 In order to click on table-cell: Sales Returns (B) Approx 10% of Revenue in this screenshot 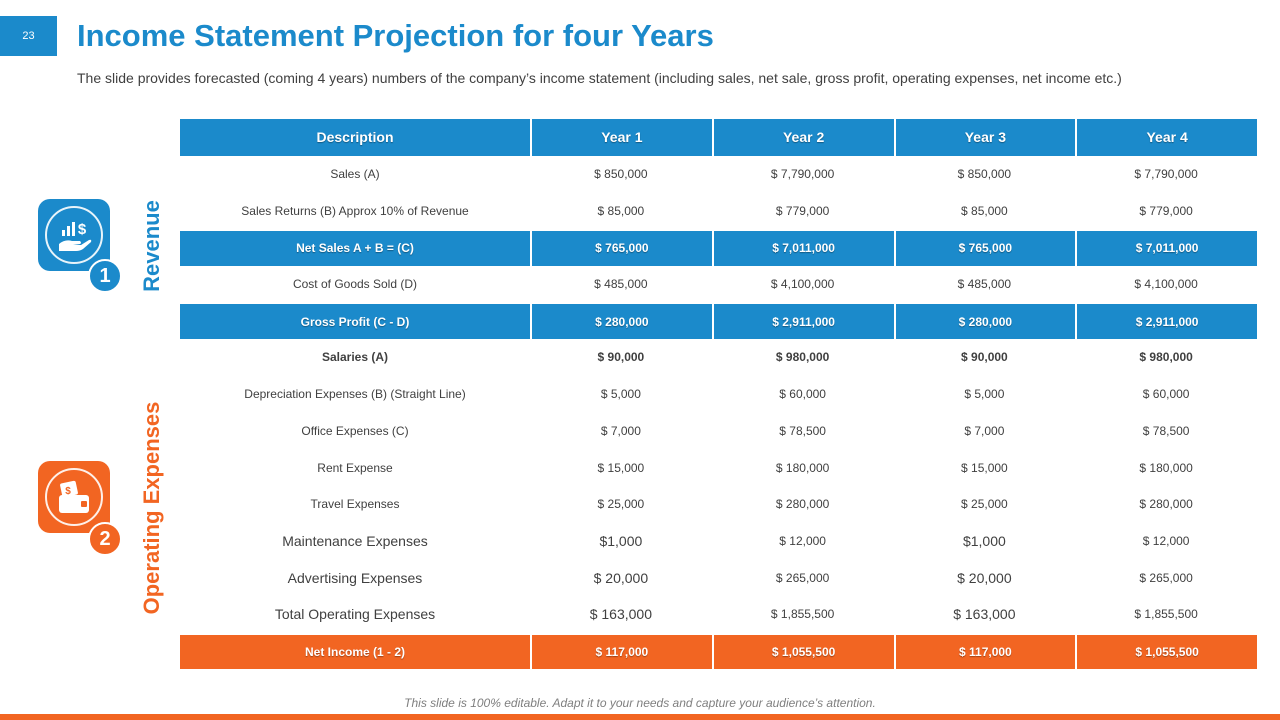, I will do `click(355, 210)`.